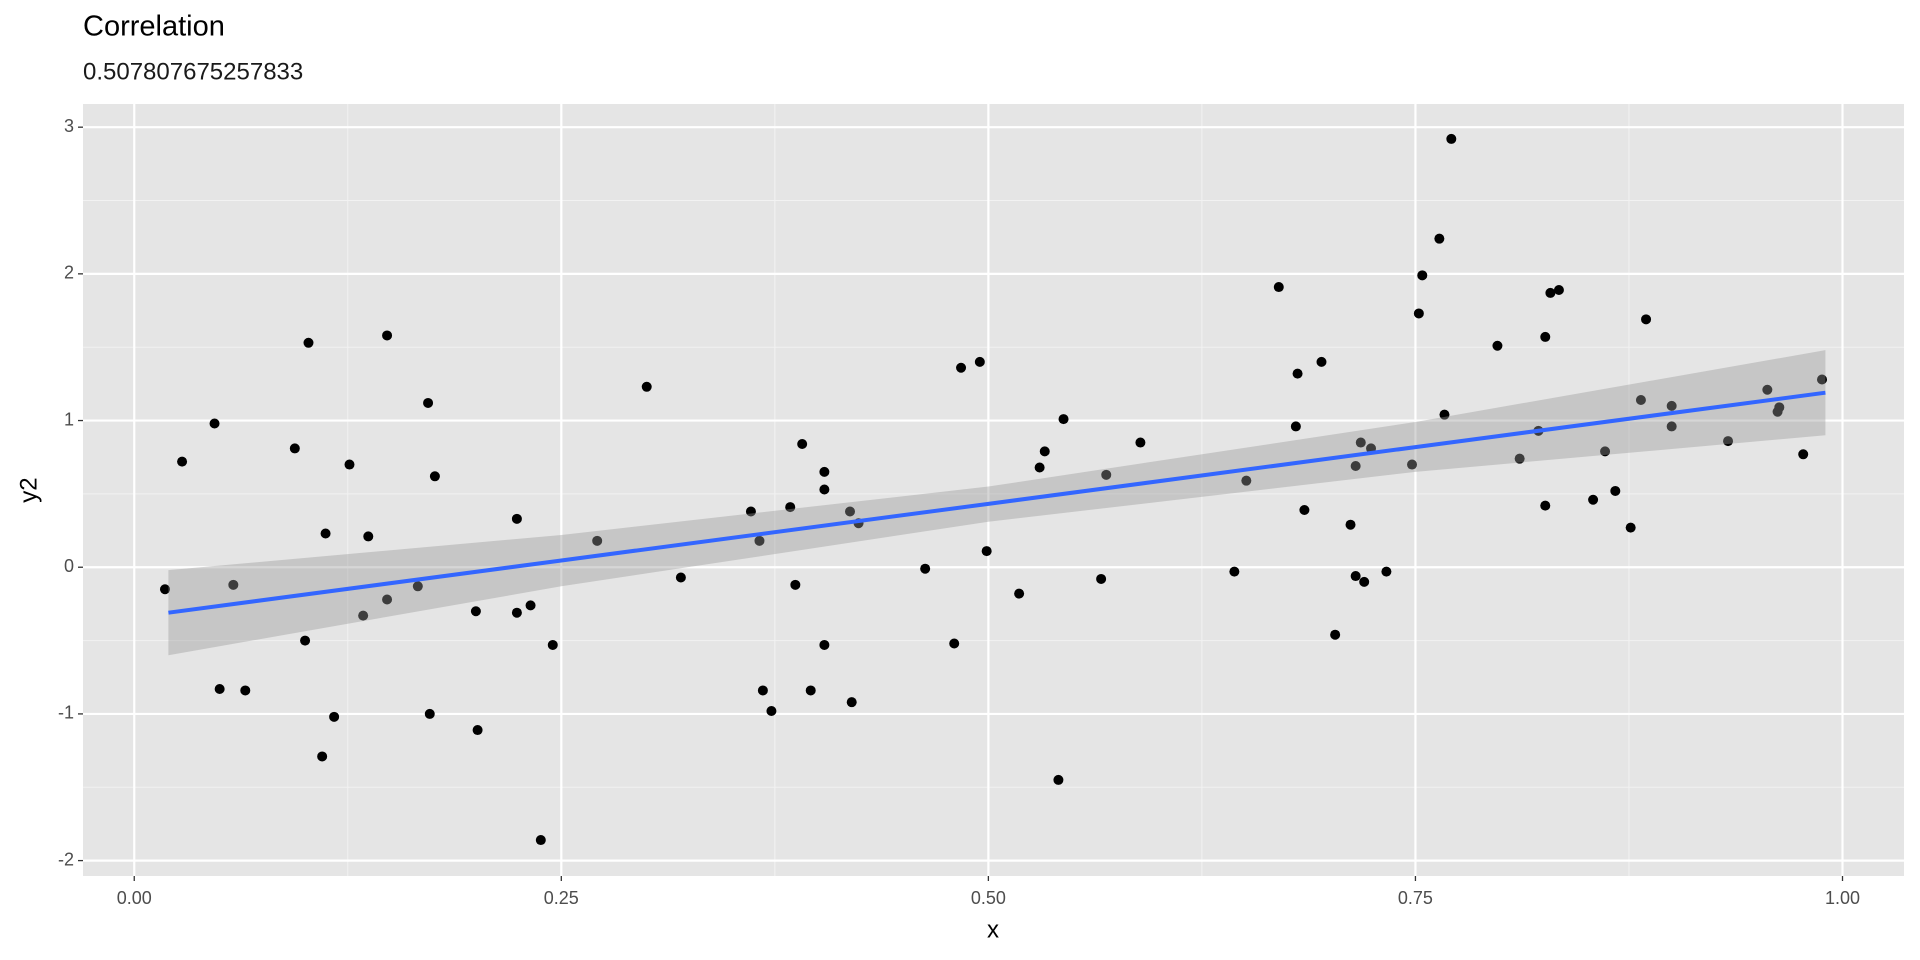 This screenshot has width=1920, height=960. What do you see at coordinates (988, 898) in the screenshot?
I see `x-tick-label: 0.50` at bounding box center [988, 898].